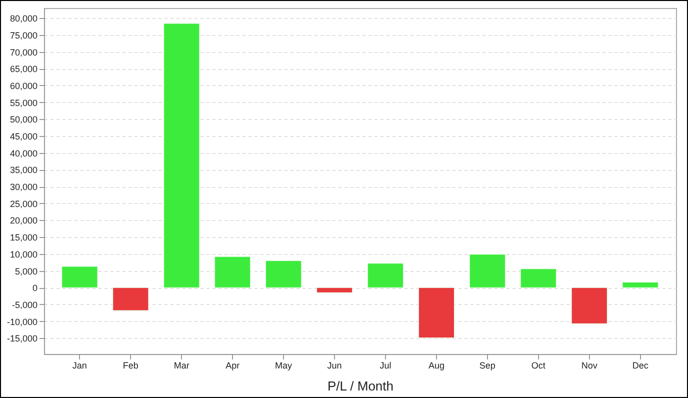  What do you see at coordinates (24, 69) in the screenshot?
I see `y-tick-label: 65,000` at bounding box center [24, 69].